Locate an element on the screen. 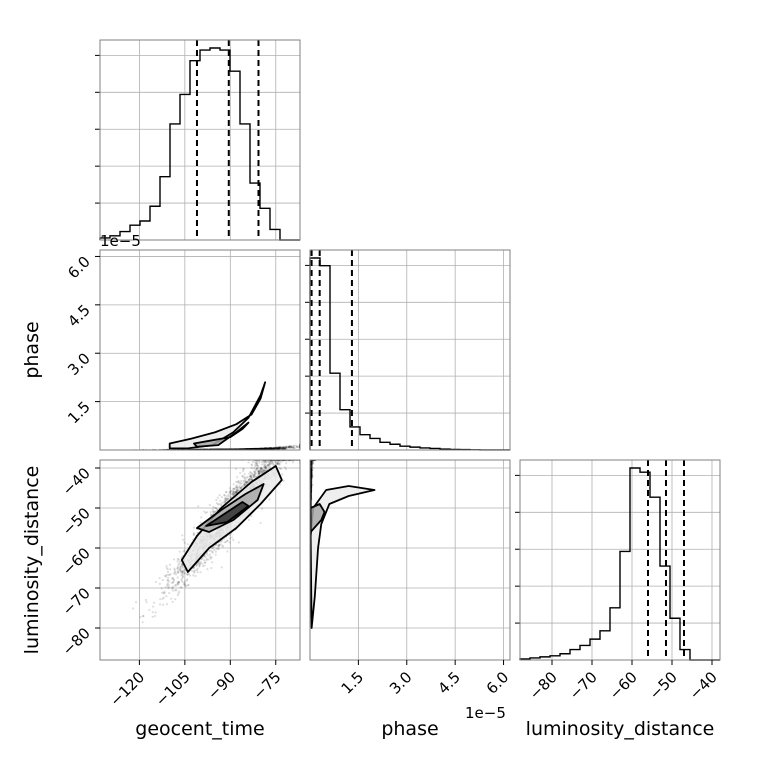  panel-grid-luminosity_distance-luminosity_distance is located at coordinates (632, 560).